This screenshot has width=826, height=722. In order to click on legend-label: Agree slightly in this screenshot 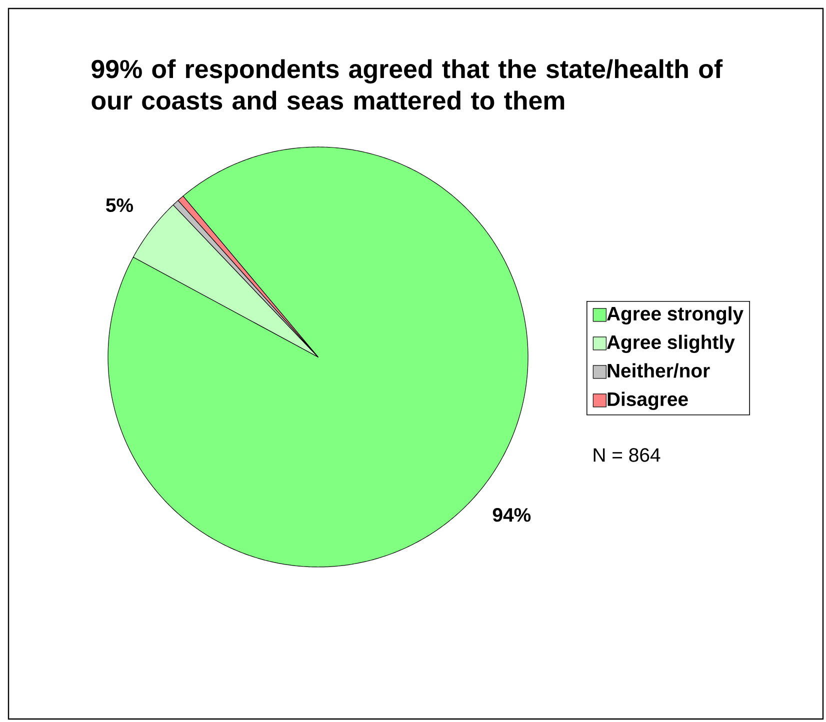, I will do `click(670, 343)`.